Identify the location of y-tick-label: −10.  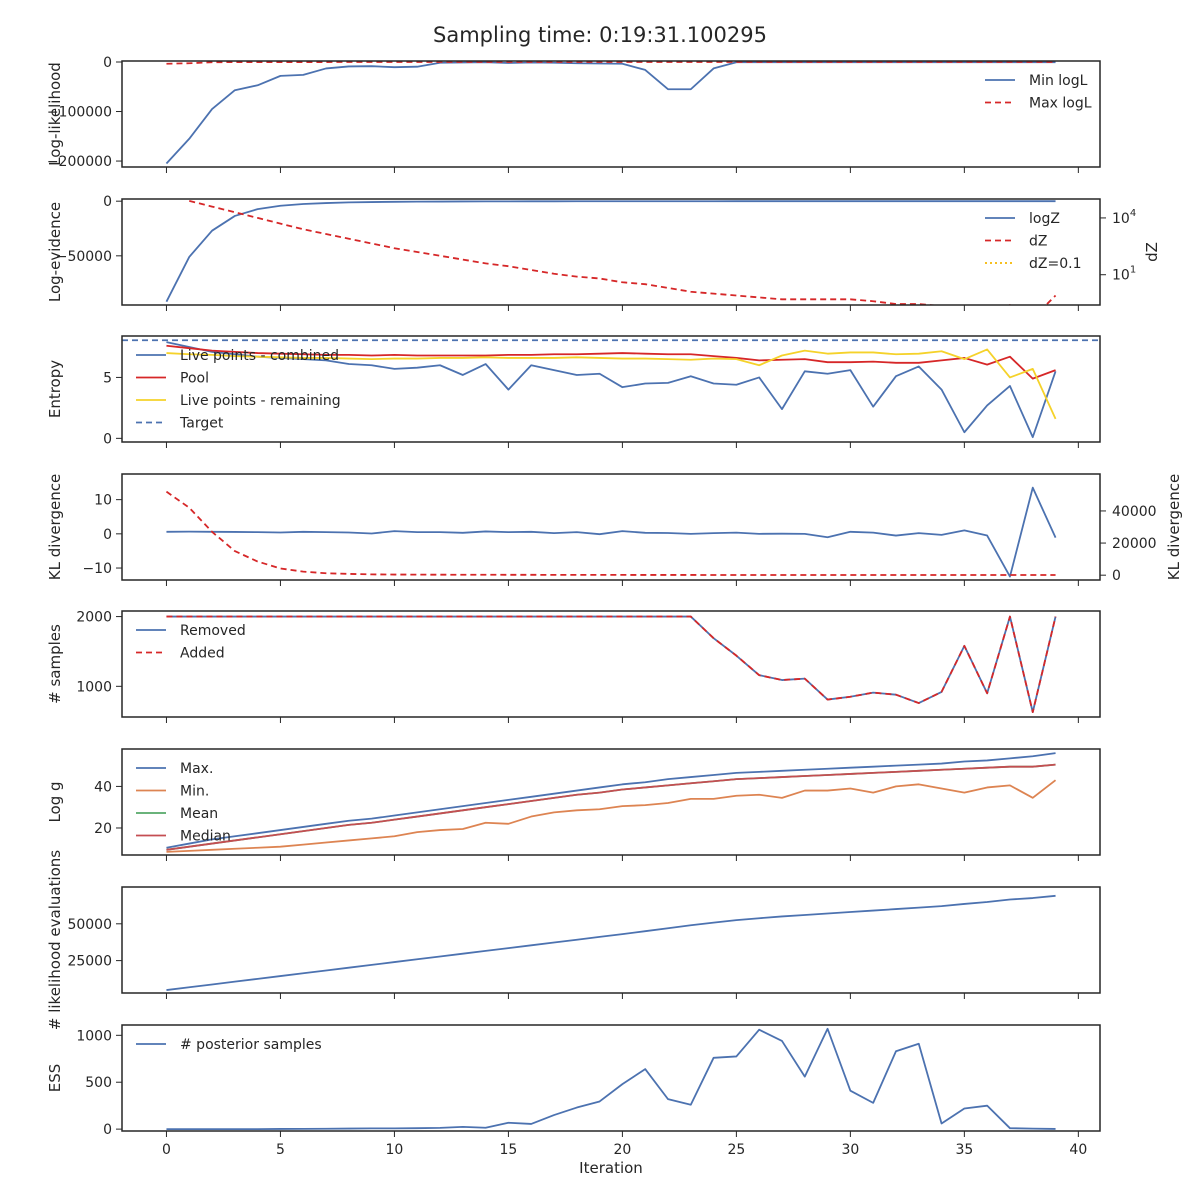
(97, 569).